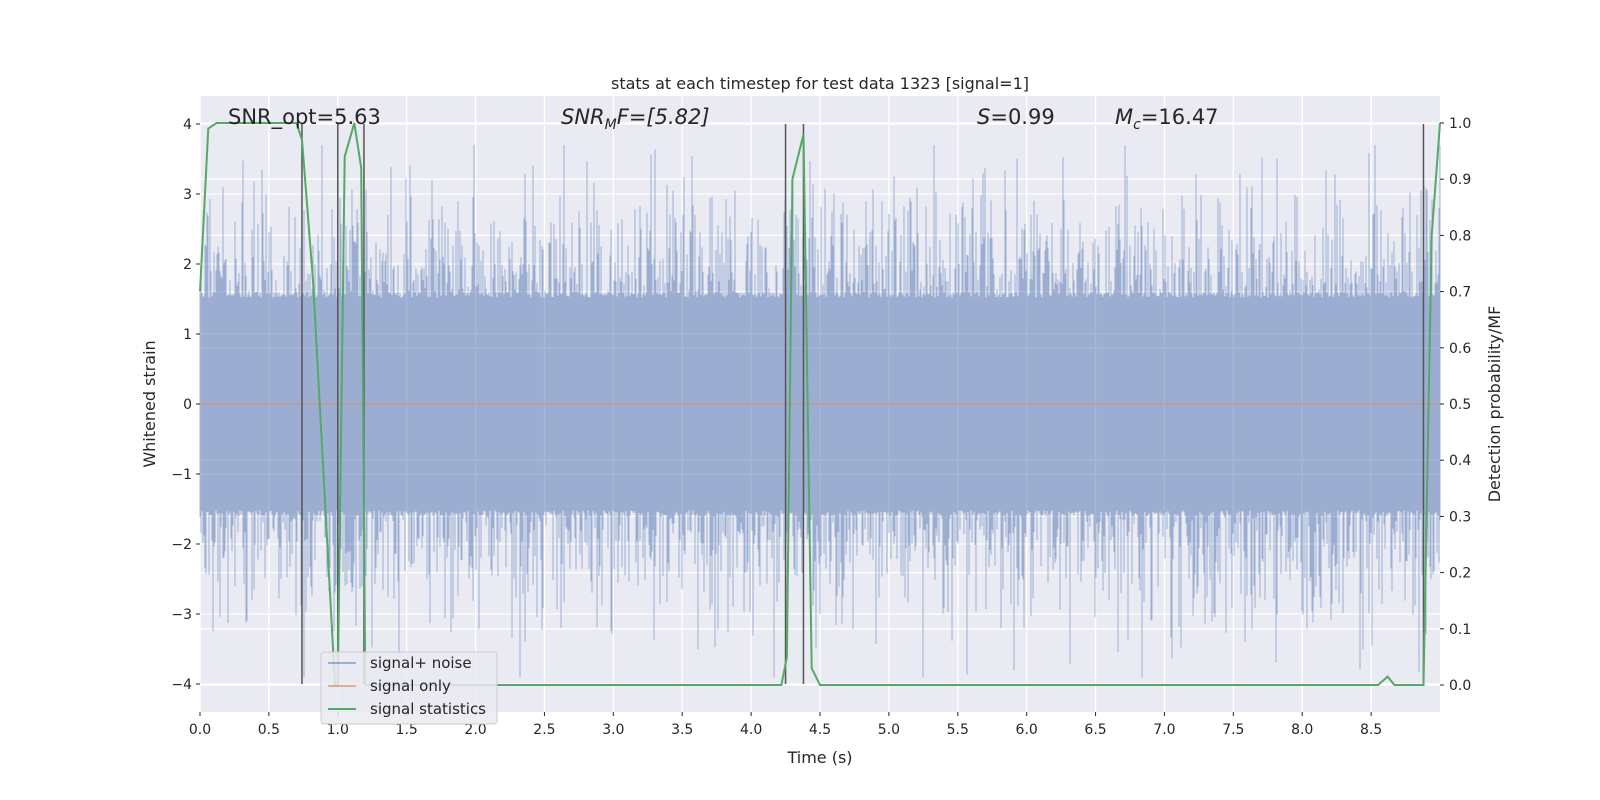 This screenshot has width=1600, height=800. Describe the element at coordinates (544, 730) in the screenshot. I see `x-tick-label-5: 2.5` at that location.